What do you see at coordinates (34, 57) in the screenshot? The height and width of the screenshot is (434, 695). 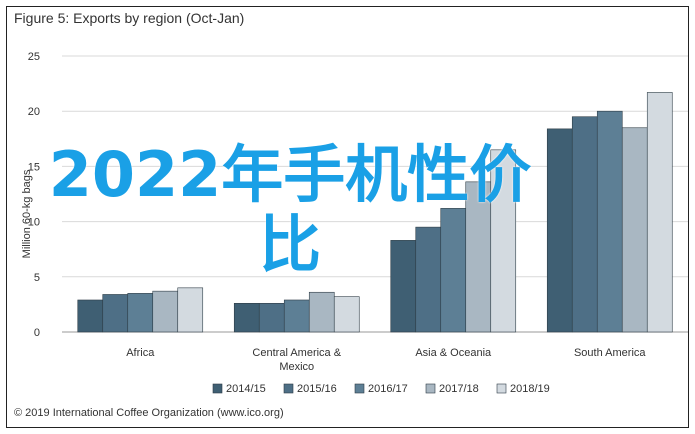 I see `y-tick-label: 25` at bounding box center [34, 57].